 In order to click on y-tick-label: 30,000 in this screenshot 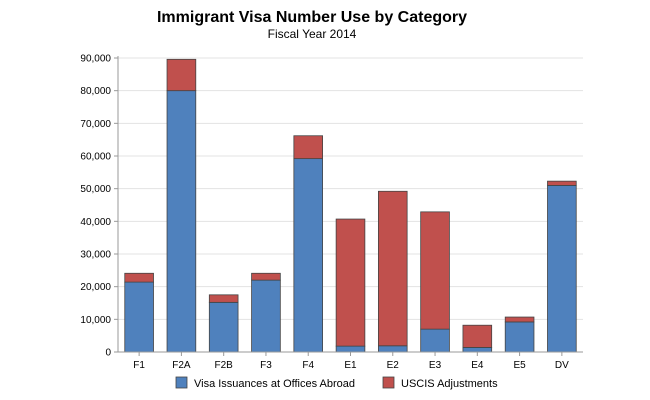, I will do `click(95, 255)`.